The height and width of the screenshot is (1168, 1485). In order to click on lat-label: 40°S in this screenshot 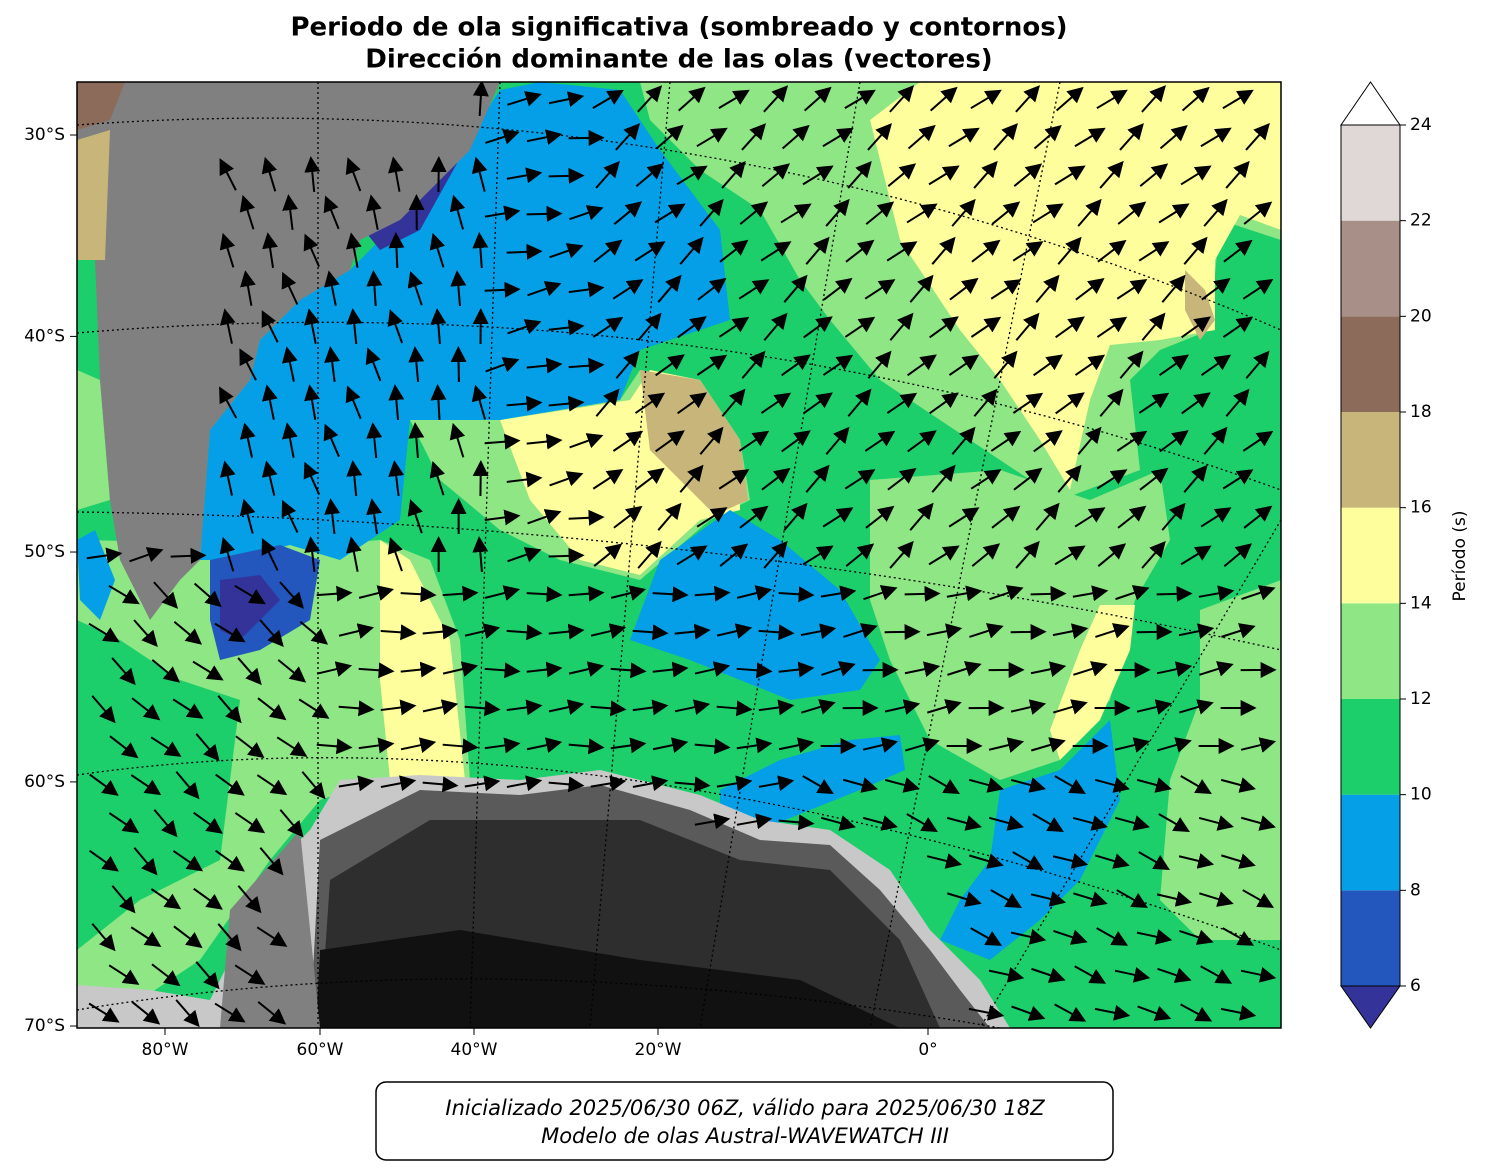, I will do `click(44, 336)`.